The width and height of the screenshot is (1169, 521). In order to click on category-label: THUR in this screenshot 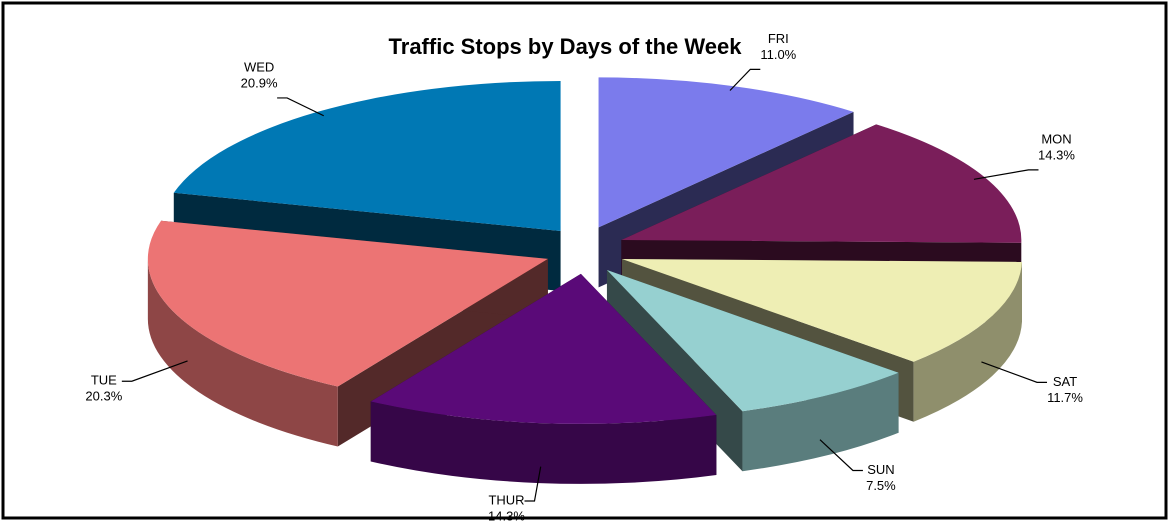, I will do `click(506, 499)`.